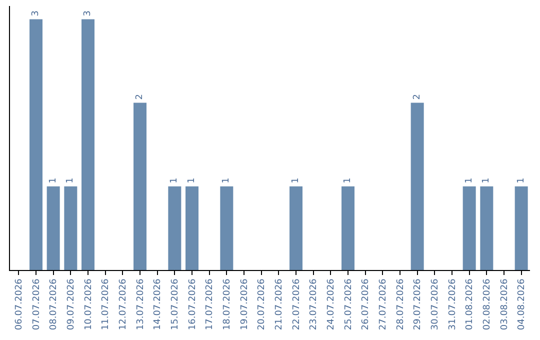 Image resolution: width=540 pixels, height=340 pixels. Describe the element at coordinates (314, 304) in the screenshot. I see `x-tick-label: 23.07.2026` at that location.